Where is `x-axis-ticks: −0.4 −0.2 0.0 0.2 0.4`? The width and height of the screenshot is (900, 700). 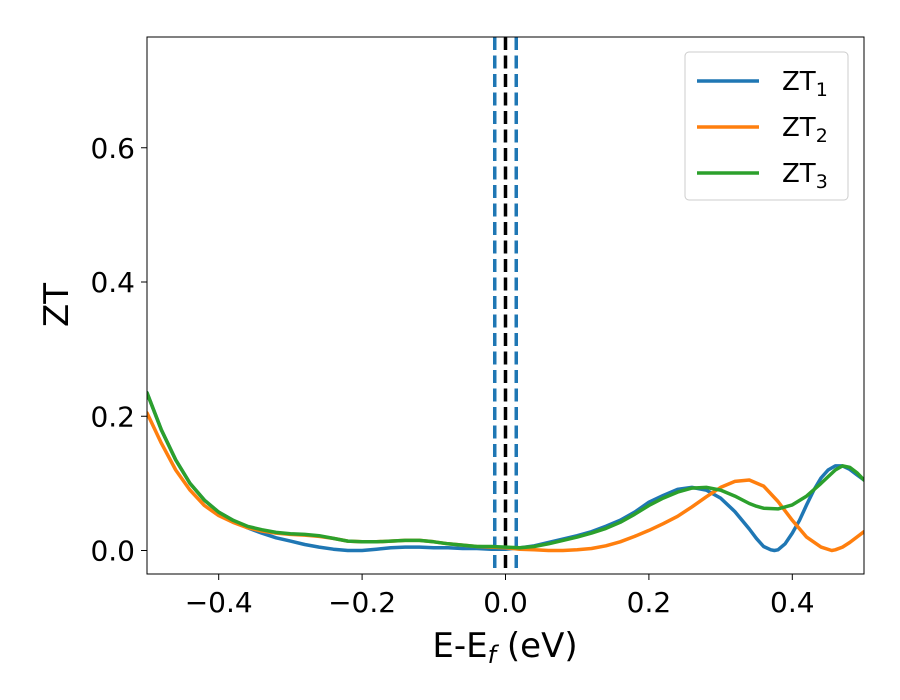
x-axis-ticks: −0.4 −0.2 0.0 0.2 0.4 is located at coordinates (500, 596).